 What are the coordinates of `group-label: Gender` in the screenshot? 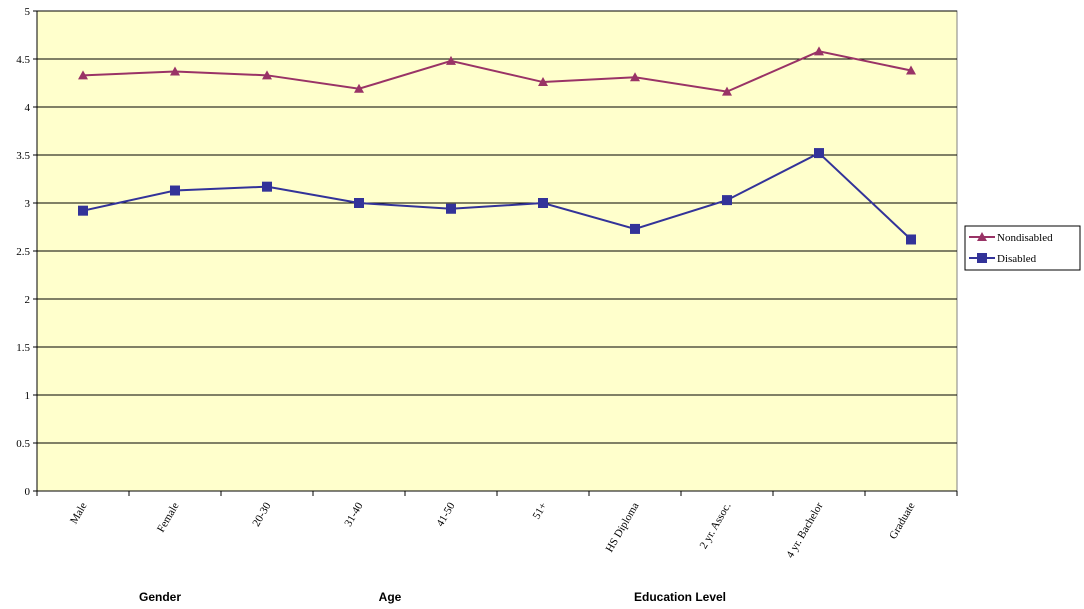 It's located at (160, 597).